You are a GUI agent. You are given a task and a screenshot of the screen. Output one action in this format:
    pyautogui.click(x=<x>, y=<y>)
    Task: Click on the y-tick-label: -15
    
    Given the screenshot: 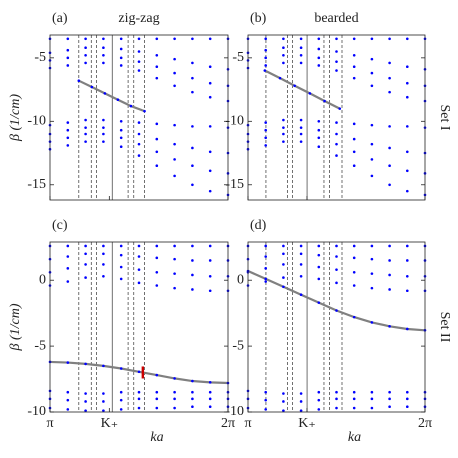 What is the action you would take?
    pyautogui.click(x=234, y=184)
    